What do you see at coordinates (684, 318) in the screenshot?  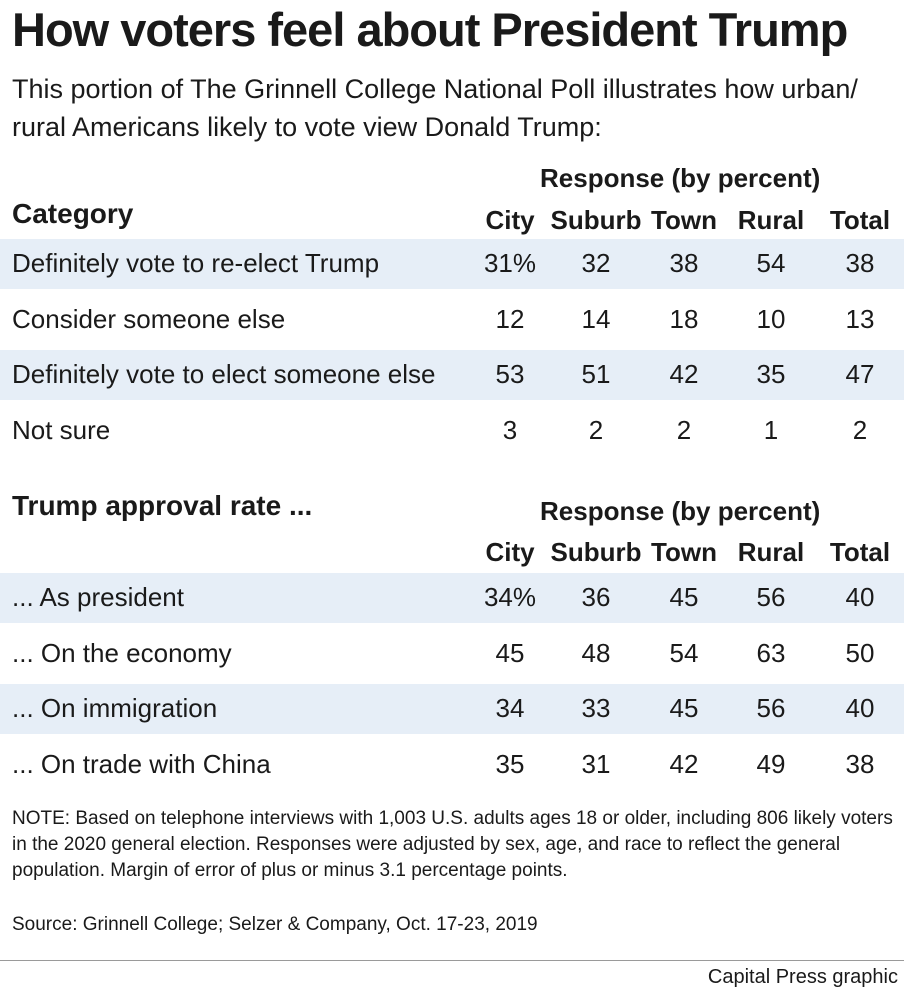 I see `cell-town: 18` at bounding box center [684, 318].